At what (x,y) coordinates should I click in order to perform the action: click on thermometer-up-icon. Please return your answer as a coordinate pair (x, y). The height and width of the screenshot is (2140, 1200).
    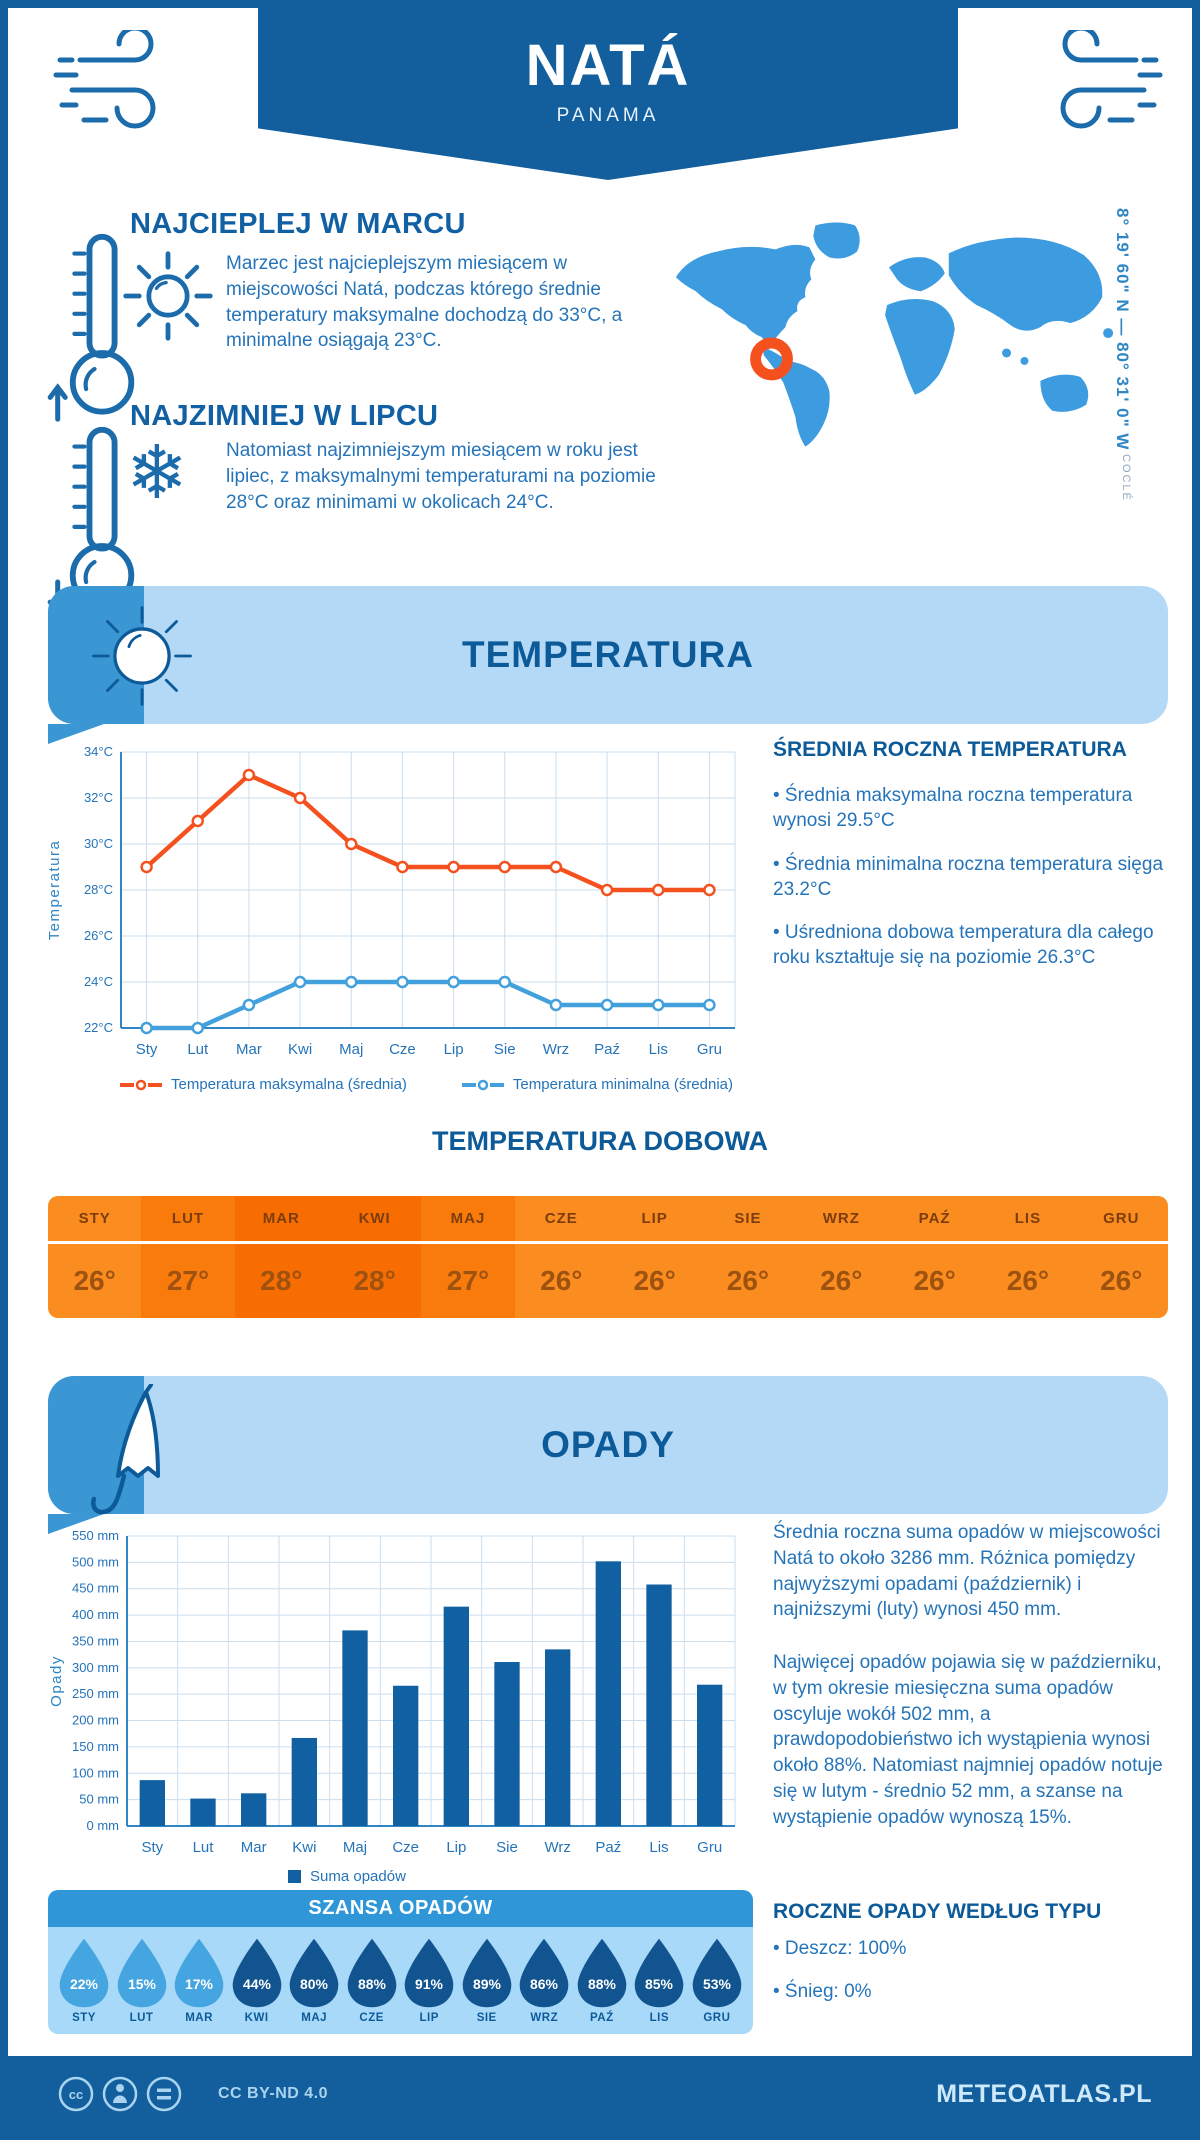
    Looking at the image, I should click on (91, 327).